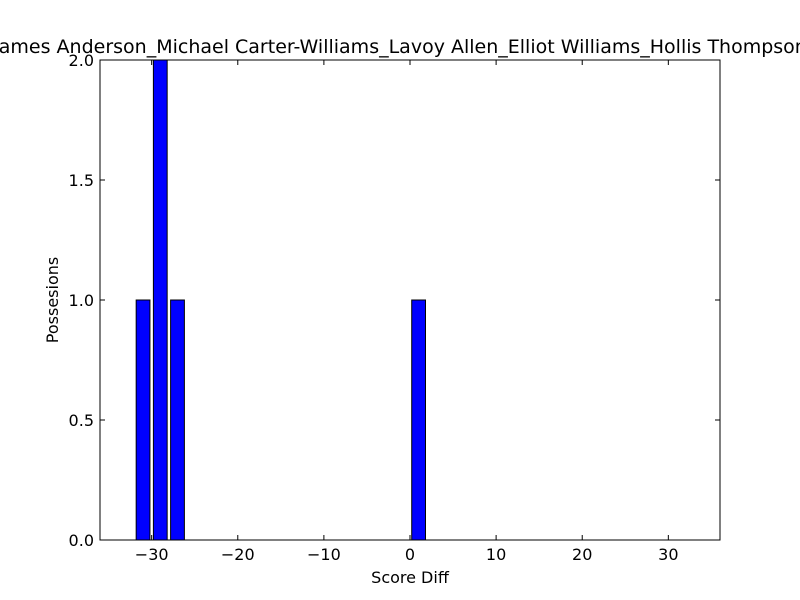 Image resolution: width=800 pixels, height=600 pixels. What do you see at coordinates (52, 300) in the screenshot?
I see `y-axis-label: Possesions` at bounding box center [52, 300].